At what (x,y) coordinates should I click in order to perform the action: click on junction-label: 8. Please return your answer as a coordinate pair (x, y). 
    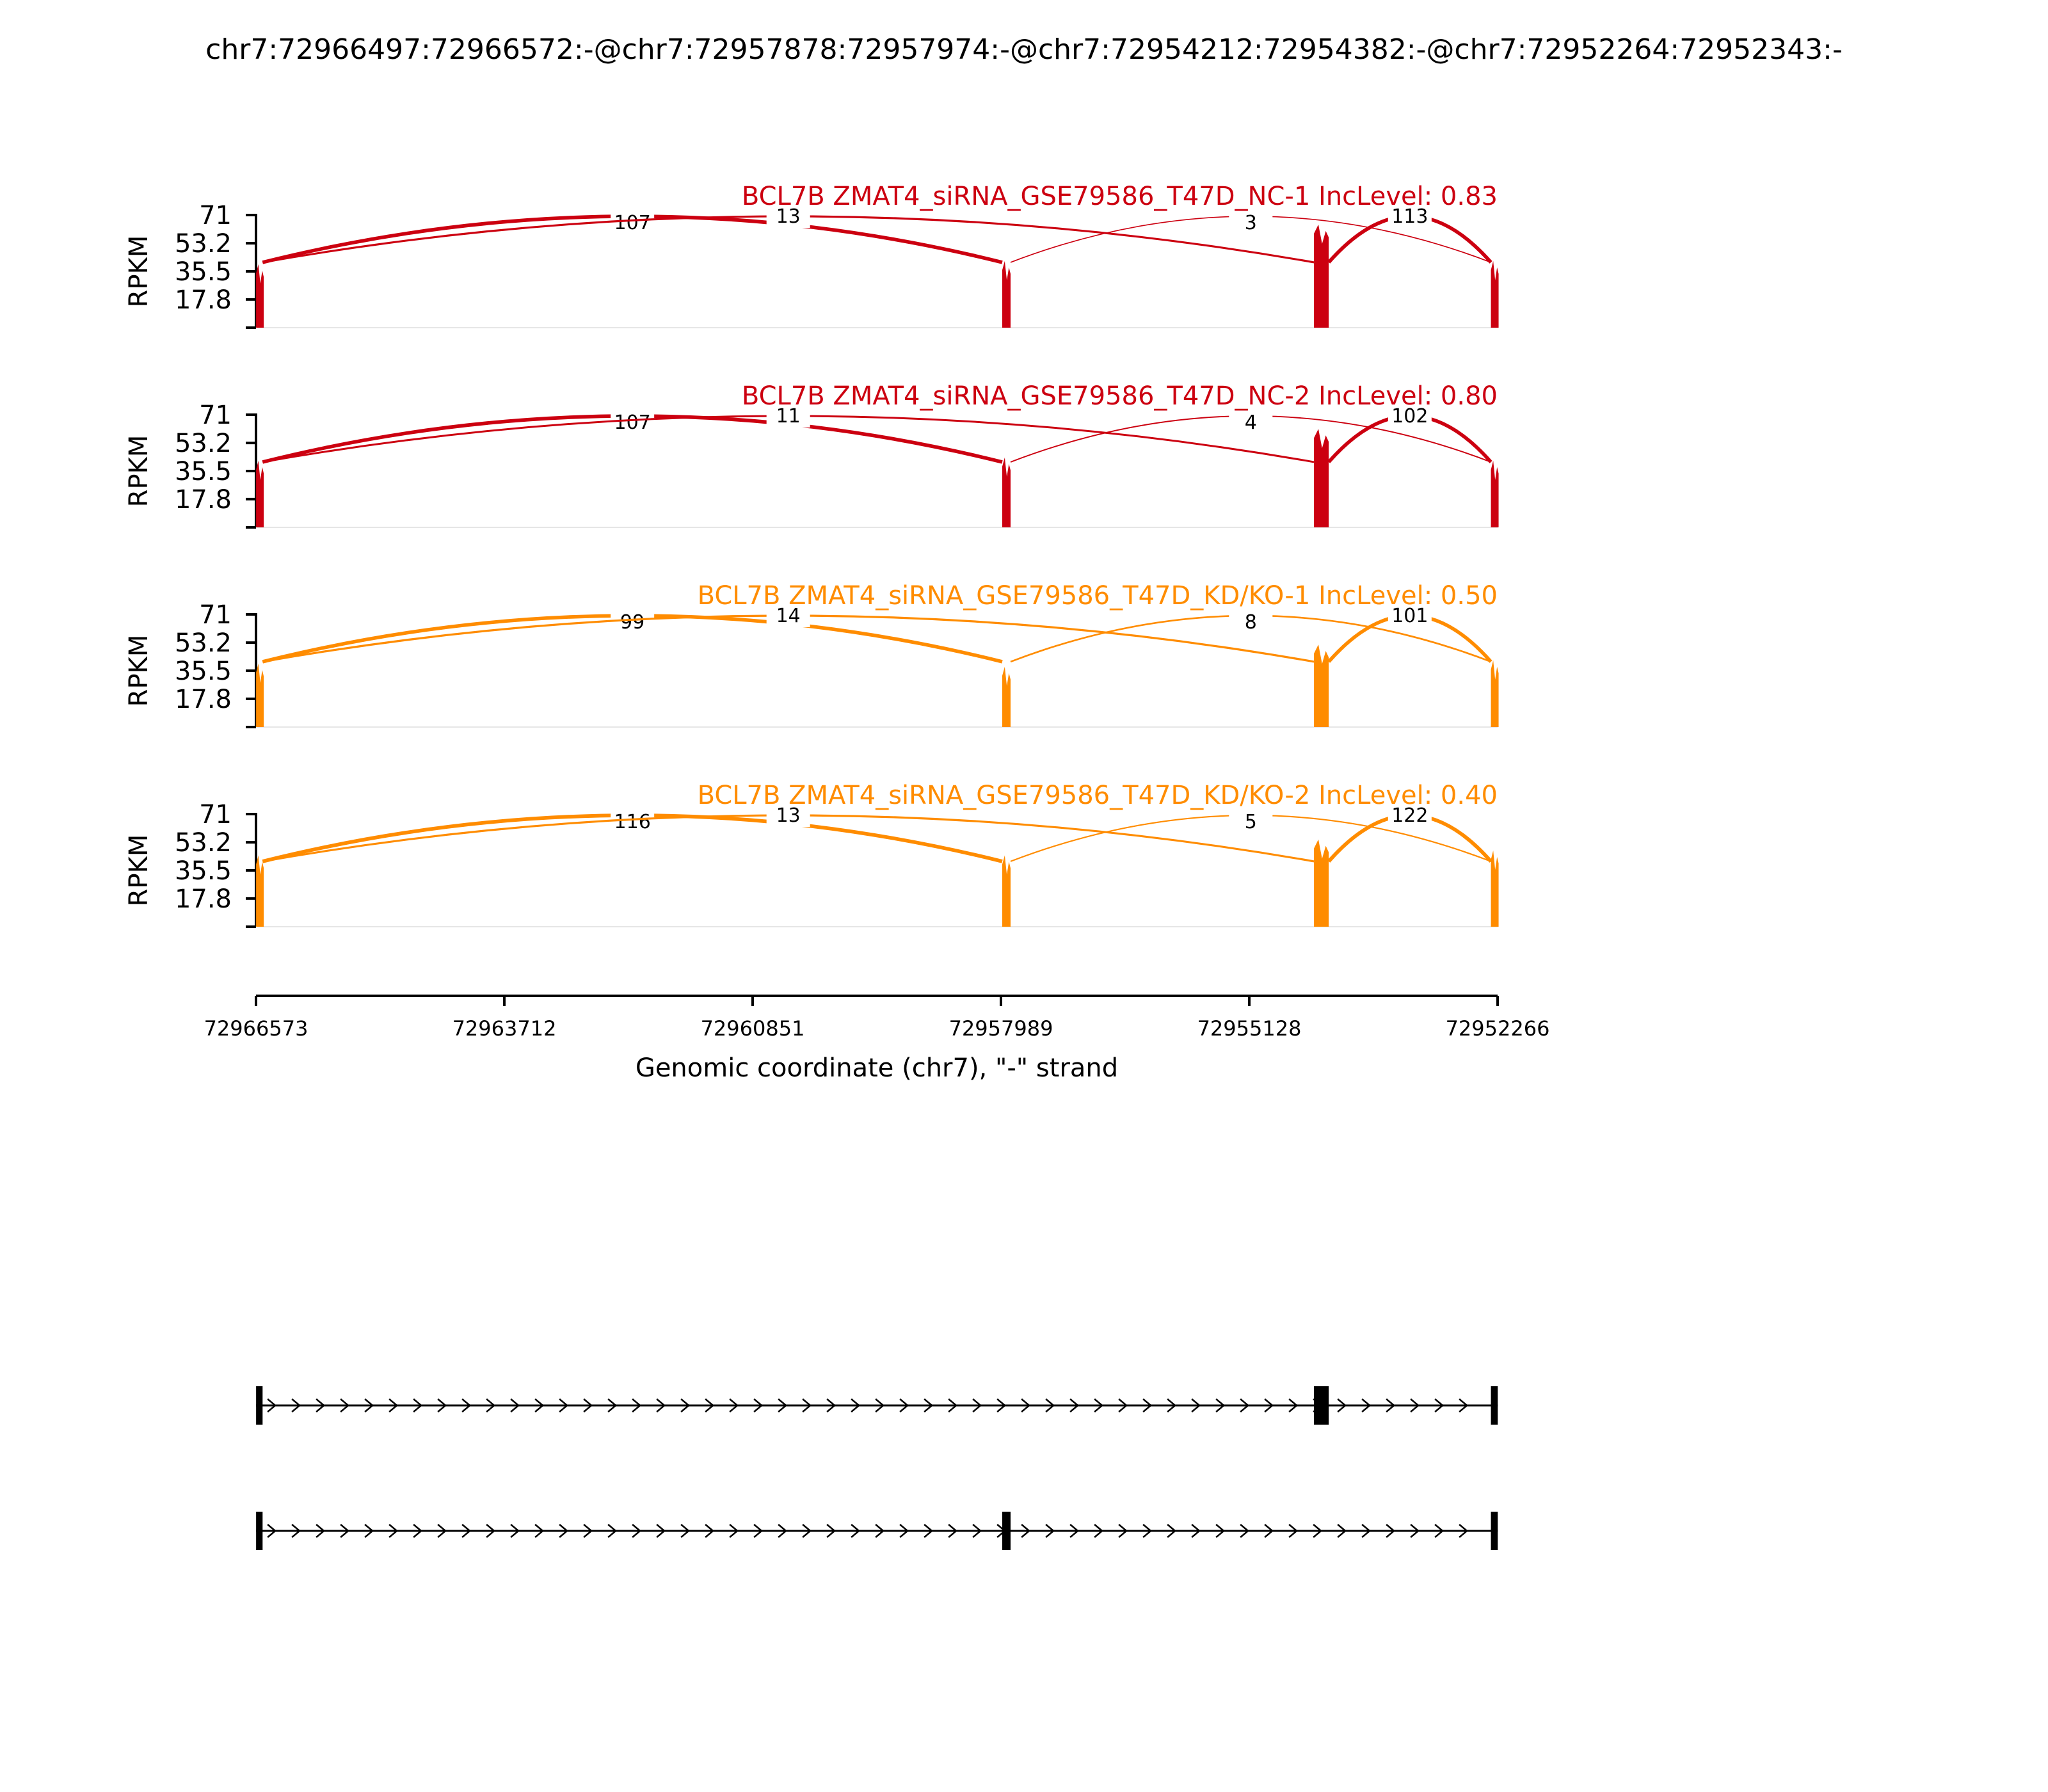
    Looking at the image, I should click on (1251, 622).